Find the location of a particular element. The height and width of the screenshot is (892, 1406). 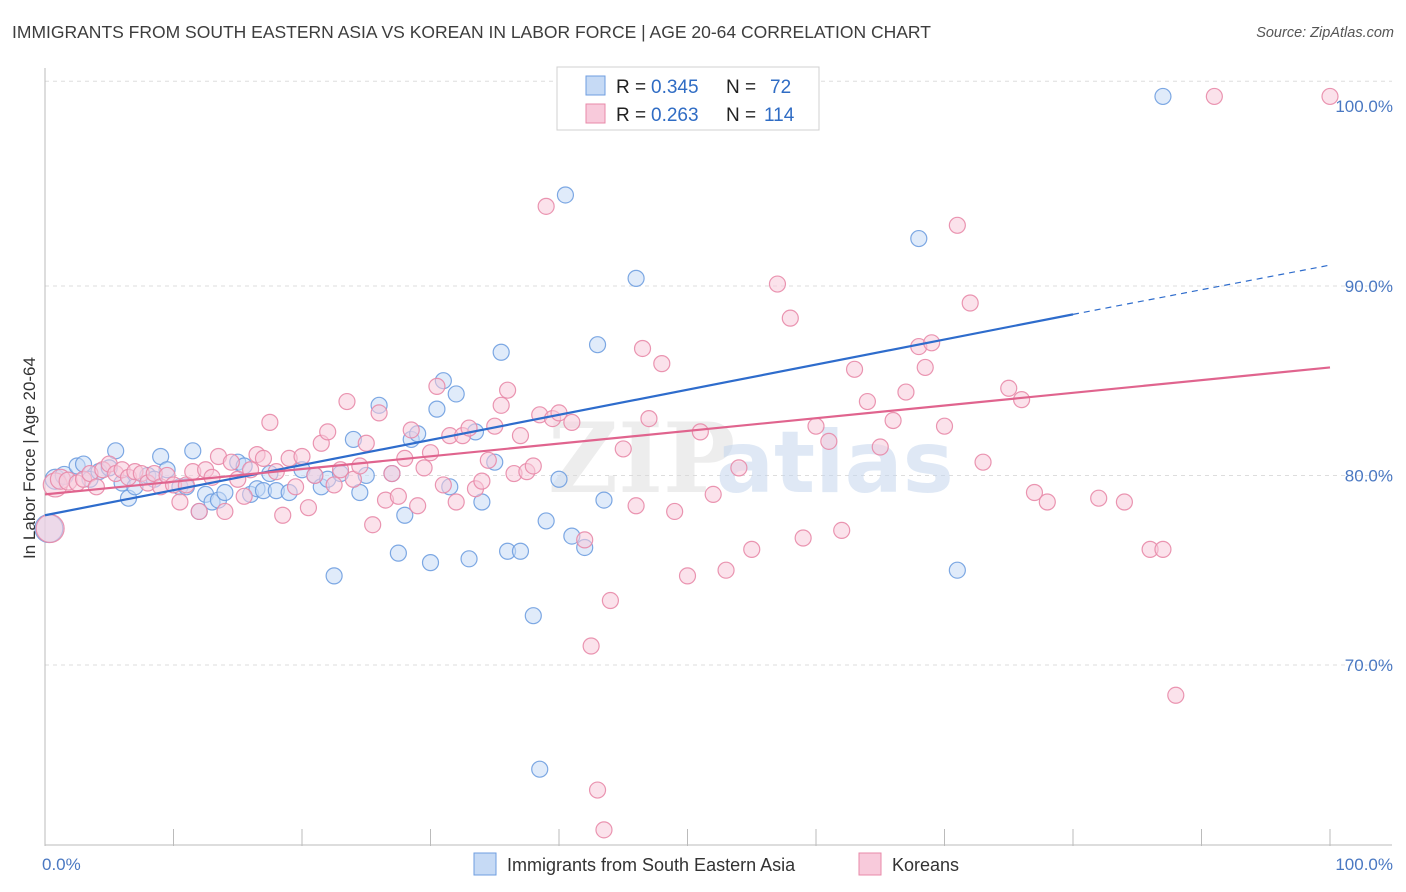

y-axis-title: In Labor Force | Age 20-64 is located at coordinates (29, 458).